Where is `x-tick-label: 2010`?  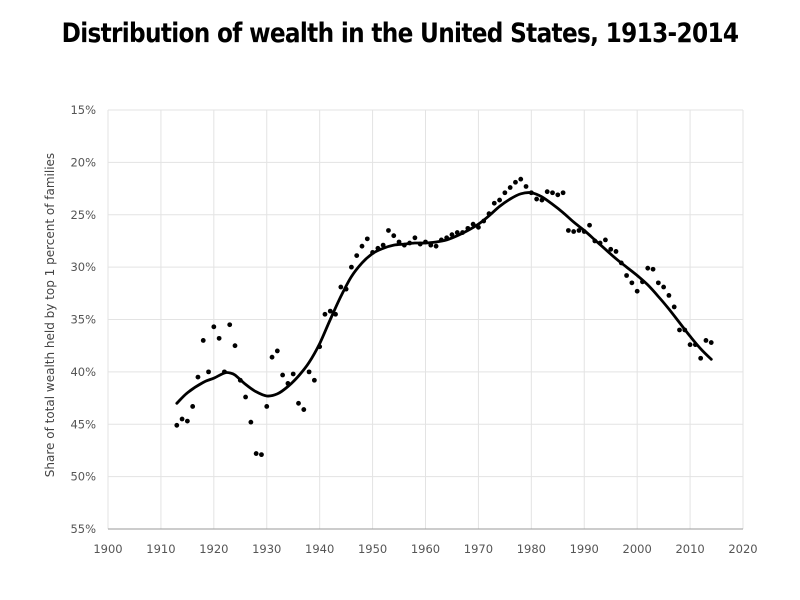 x-tick-label: 2010 is located at coordinates (689, 549).